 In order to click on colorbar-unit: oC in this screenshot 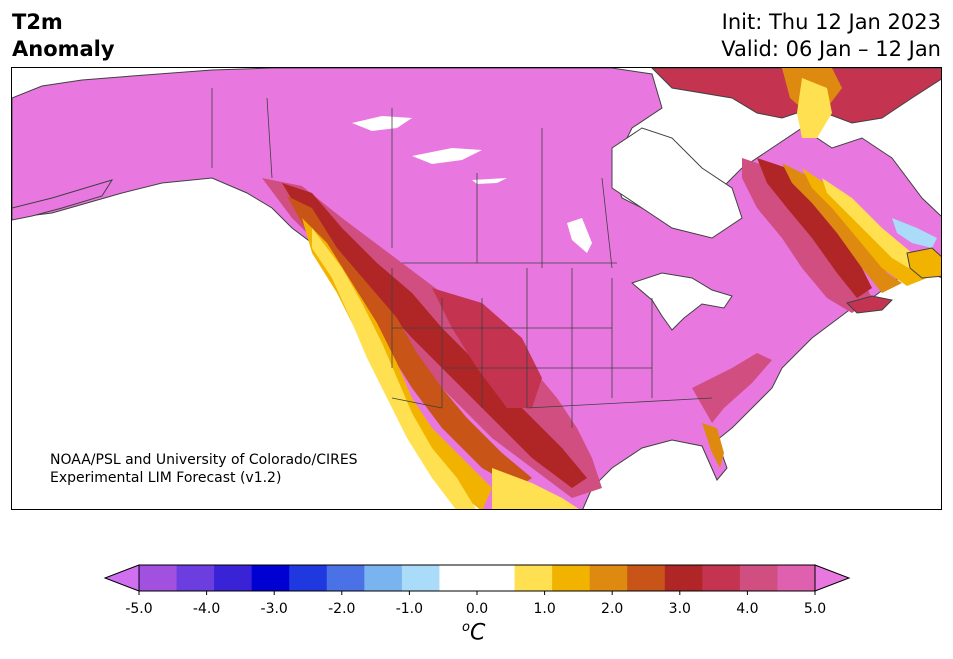, I will do `click(473, 632)`.